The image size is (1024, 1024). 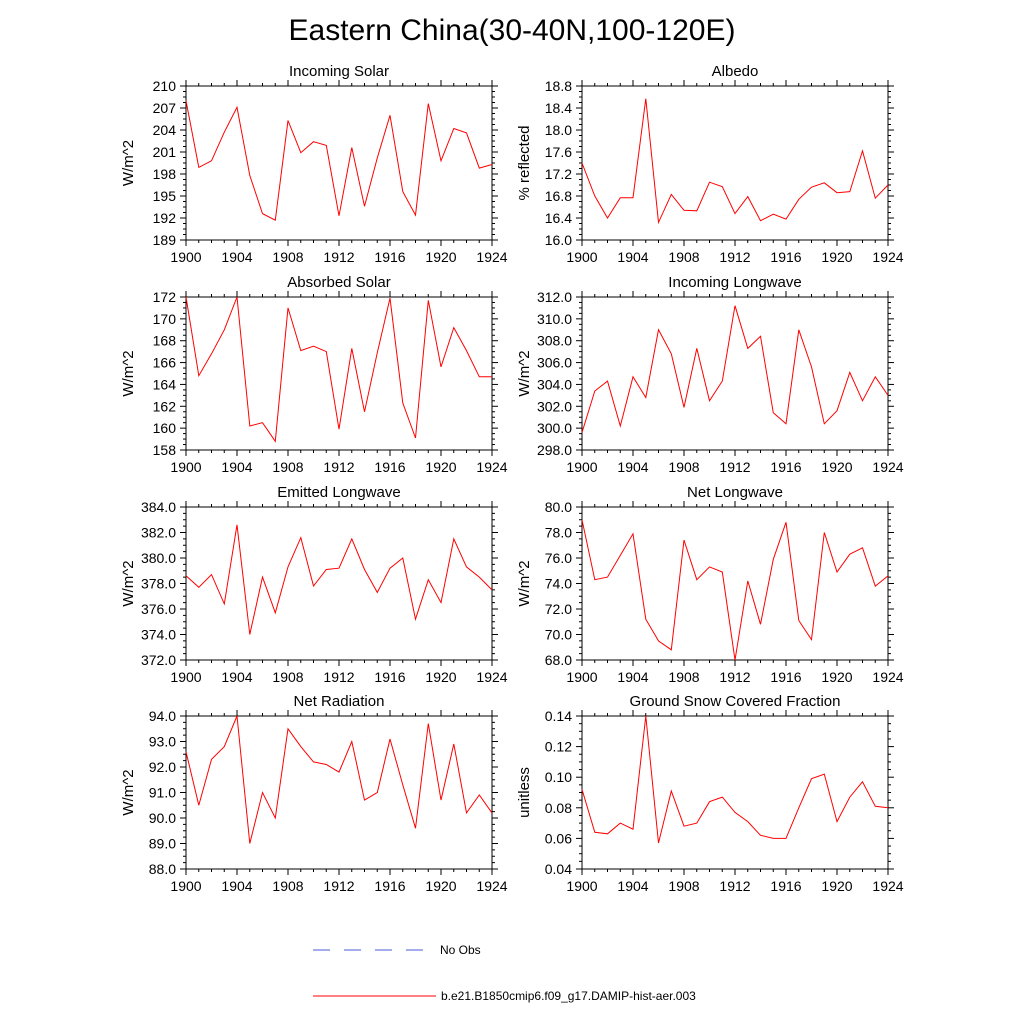 What do you see at coordinates (165, 363) in the screenshot?
I see `y-tick-label: 166` at bounding box center [165, 363].